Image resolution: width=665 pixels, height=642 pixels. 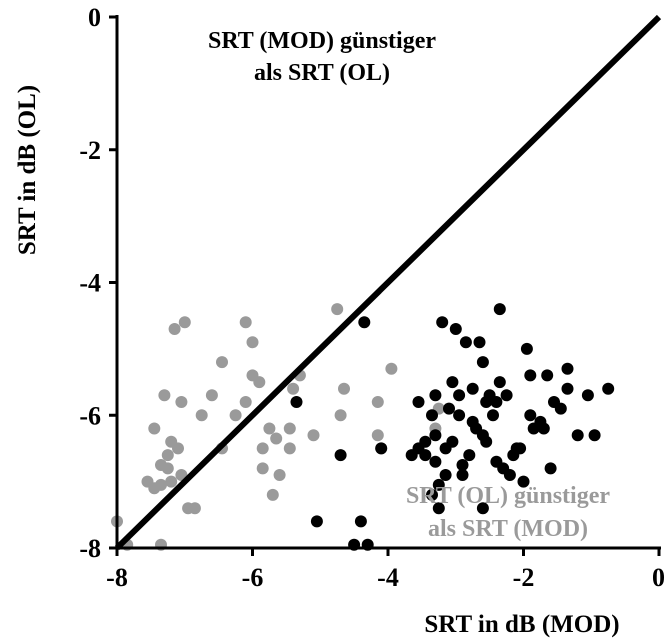 What do you see at coordinates (117, 577) in the screenshot?
I see `x-tick-label-0: -8` at bounding box center [117, 577].